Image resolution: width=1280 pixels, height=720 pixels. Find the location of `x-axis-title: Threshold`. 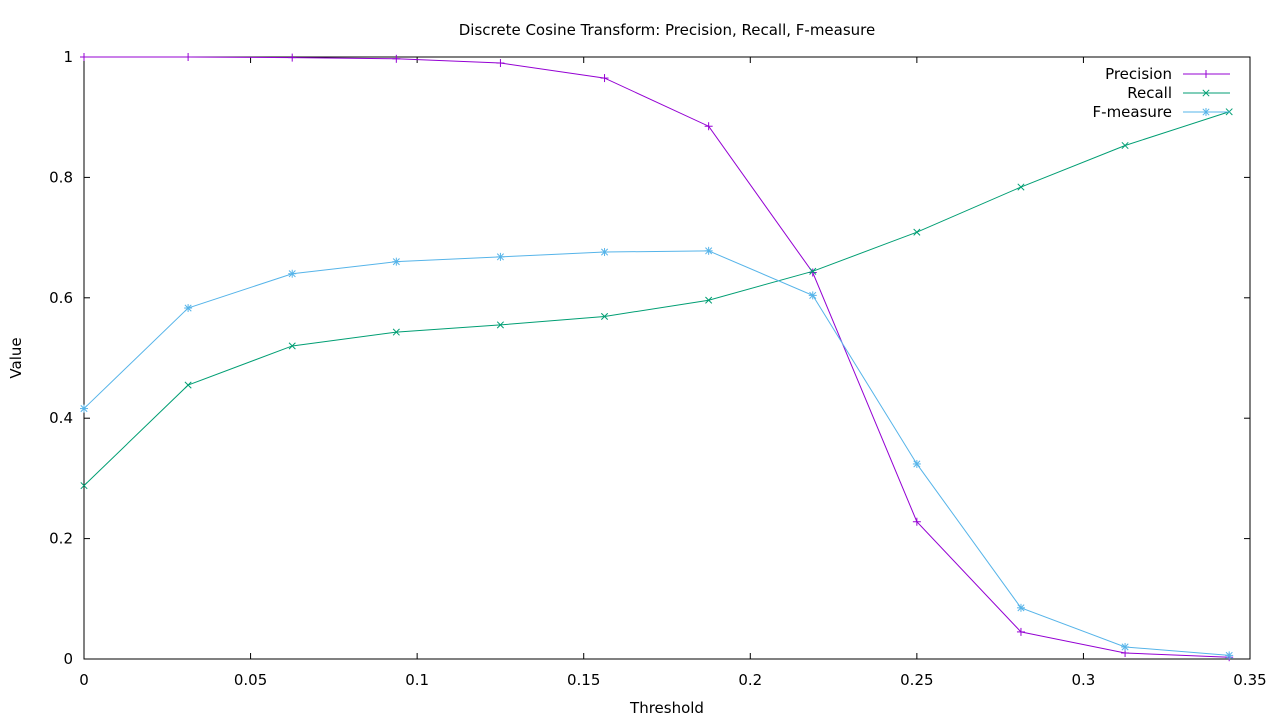

x-axis-title: Threshold is located at coordinates (666, 708).